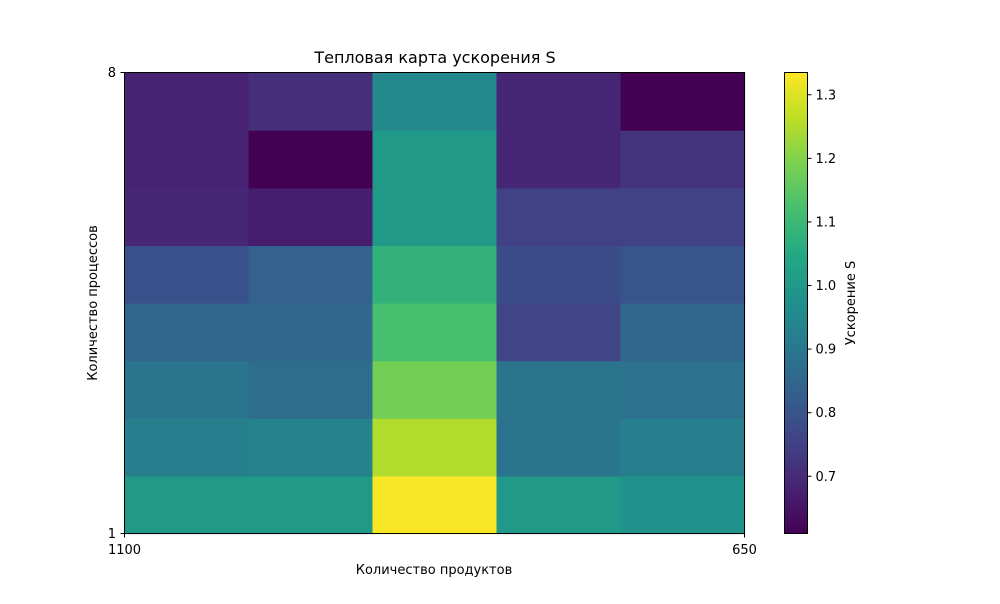  What do you see at coordinates (796, 303) in the screenshot?
I see `colorbar` at bounding box center [796, 303].